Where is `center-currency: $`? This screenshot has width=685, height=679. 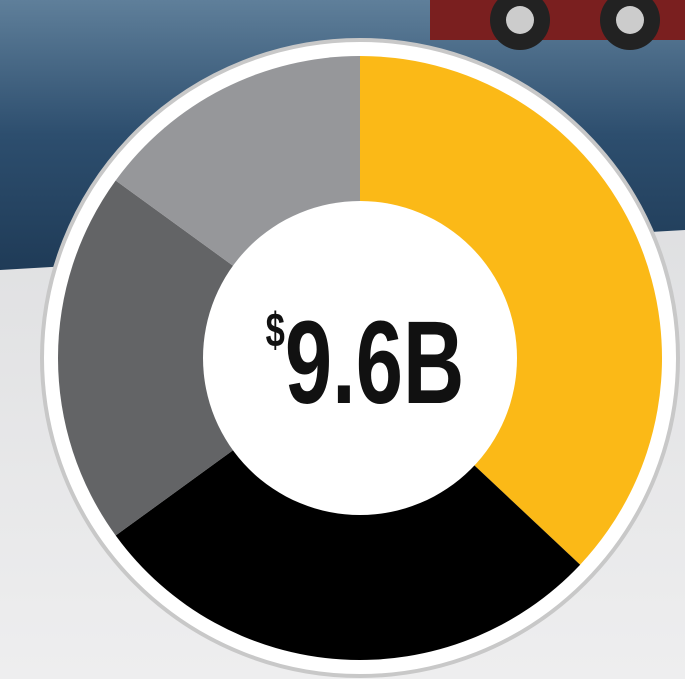
center-currency: $ is located at coordinates (275, 330).